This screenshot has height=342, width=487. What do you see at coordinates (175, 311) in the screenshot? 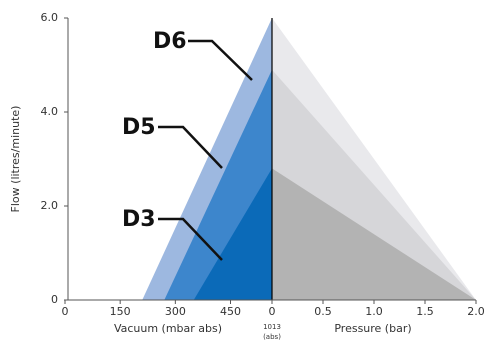
I see `x-tick-label: 300` at bounding box center [175, 311].